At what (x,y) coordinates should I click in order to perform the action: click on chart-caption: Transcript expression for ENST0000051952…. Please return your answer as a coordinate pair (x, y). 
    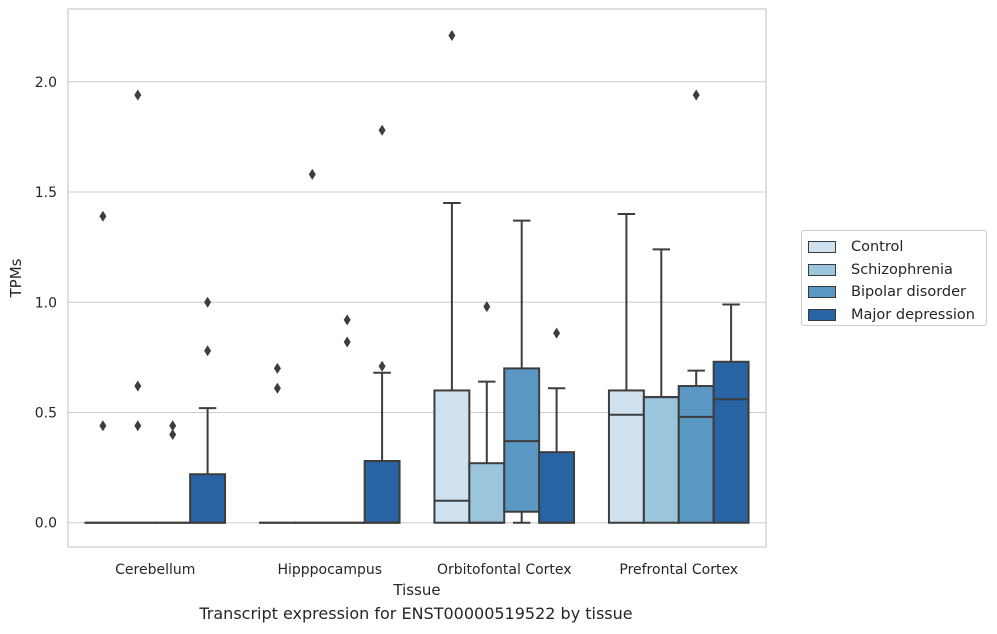
    Looking at the image, I should click on (416, 613).